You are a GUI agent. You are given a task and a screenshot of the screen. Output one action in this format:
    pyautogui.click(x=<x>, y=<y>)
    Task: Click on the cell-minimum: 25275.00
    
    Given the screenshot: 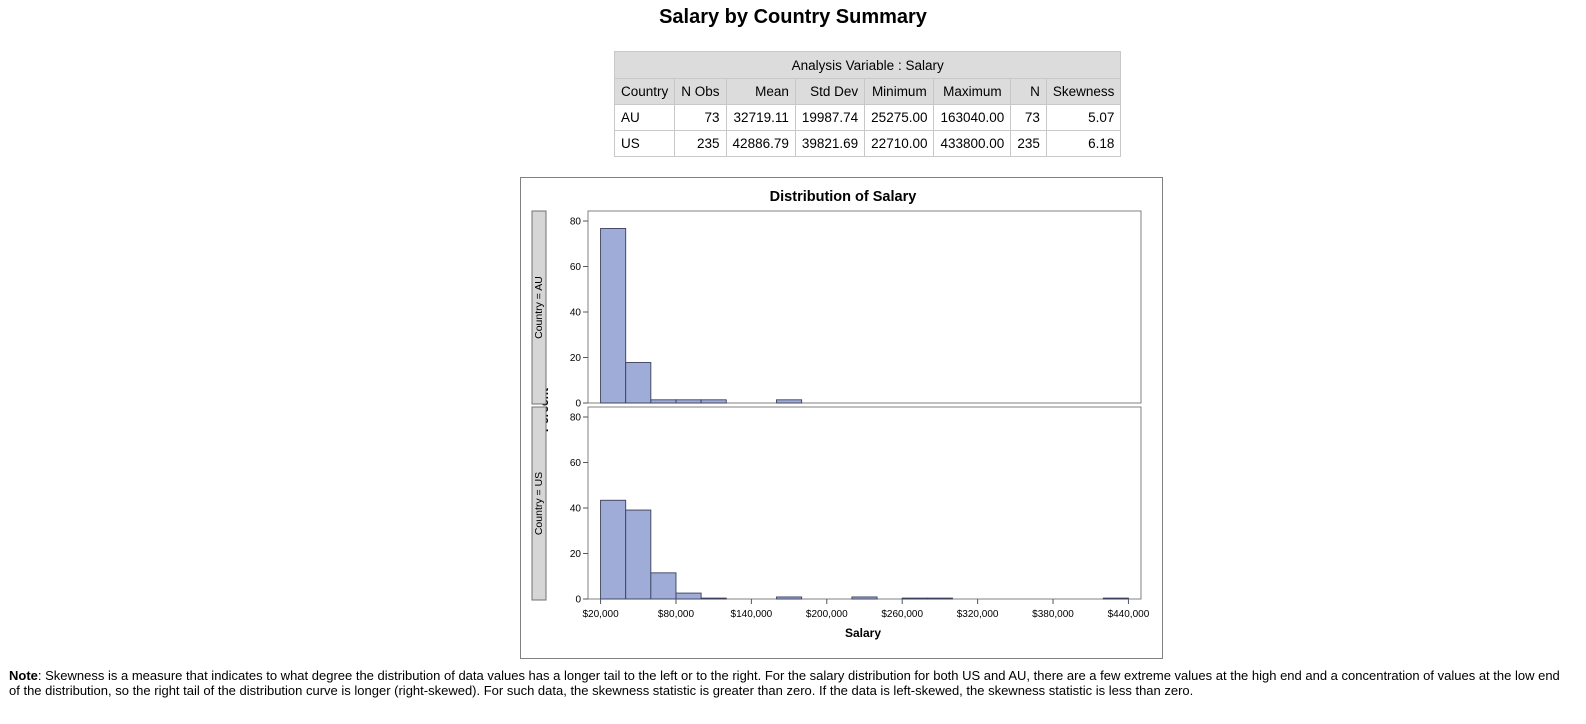 What is the action you would take?
    pyautogui.click(x=899, y=117)
    